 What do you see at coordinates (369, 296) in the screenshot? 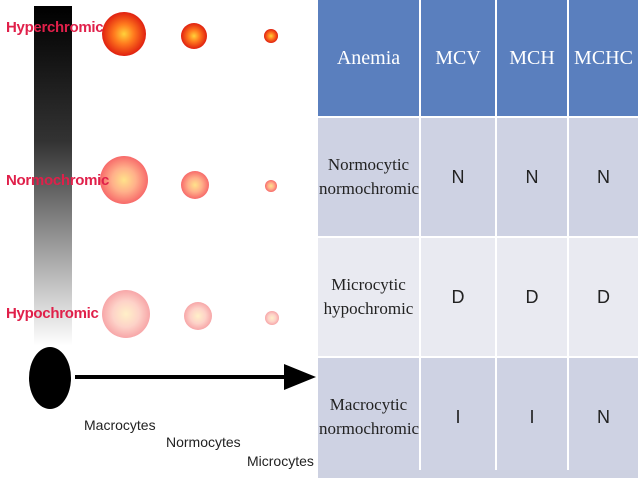
I see `anemia-type-cell: Microcytic hypochromic` at bounding box center [369, 296].